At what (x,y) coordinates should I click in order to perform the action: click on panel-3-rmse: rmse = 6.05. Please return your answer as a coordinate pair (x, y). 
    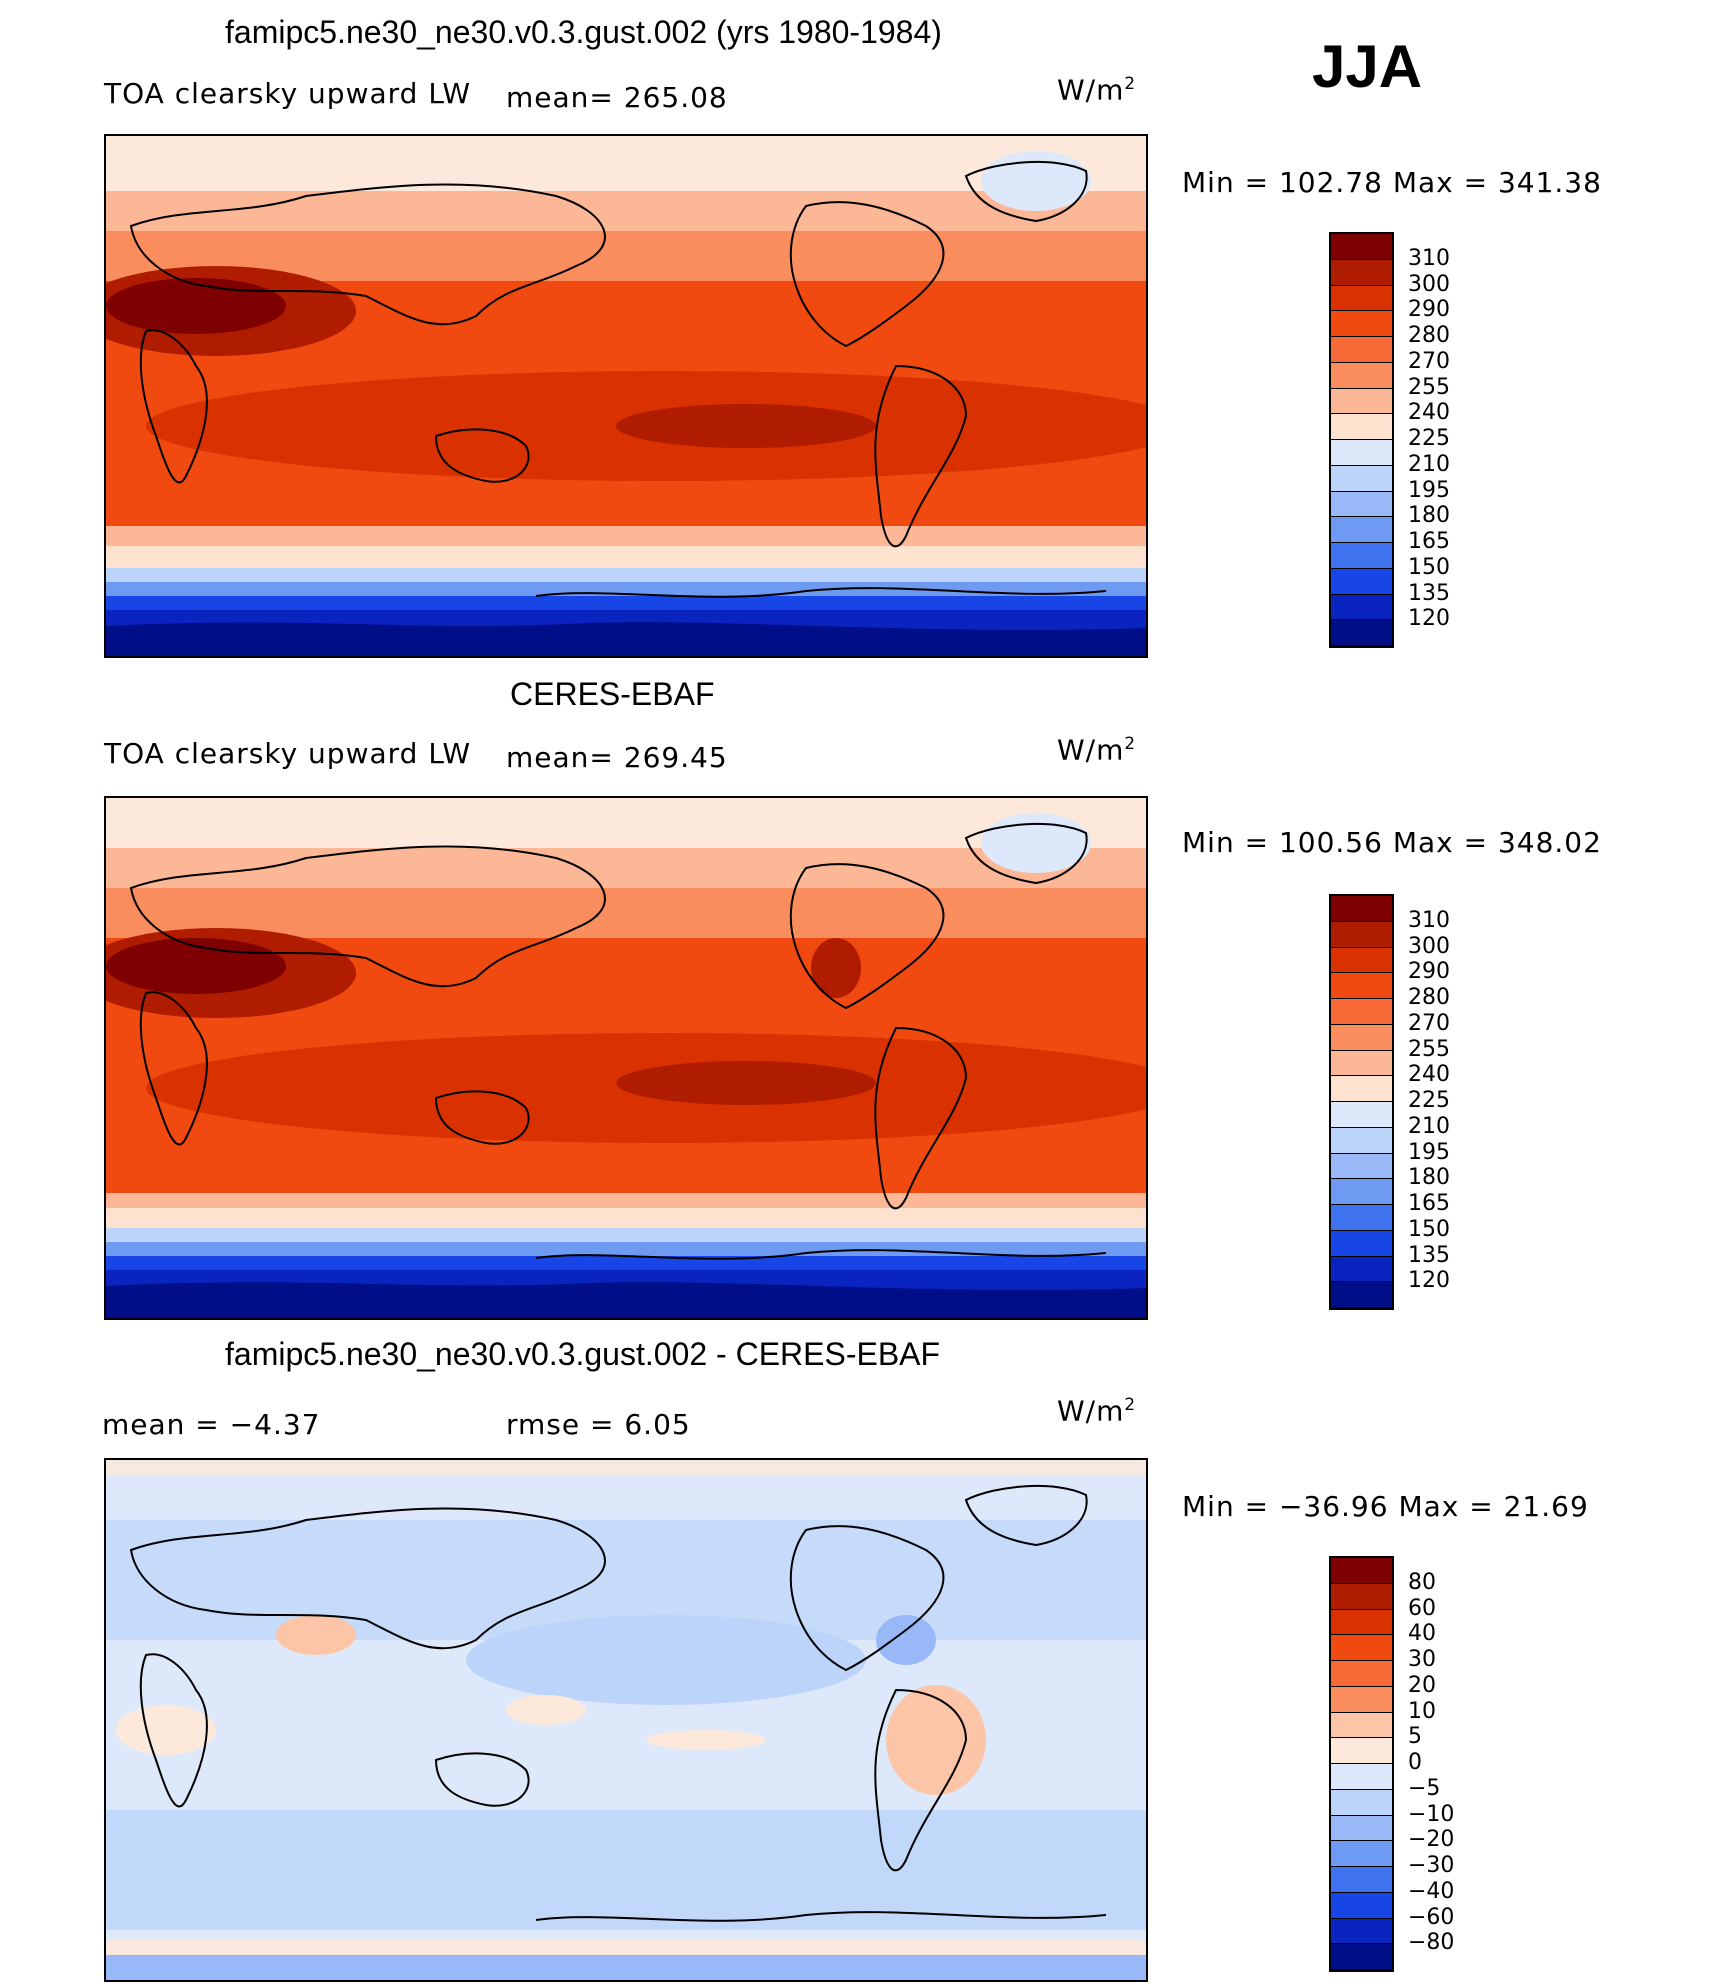
    Looking at the image, I should click on (598, 1424).